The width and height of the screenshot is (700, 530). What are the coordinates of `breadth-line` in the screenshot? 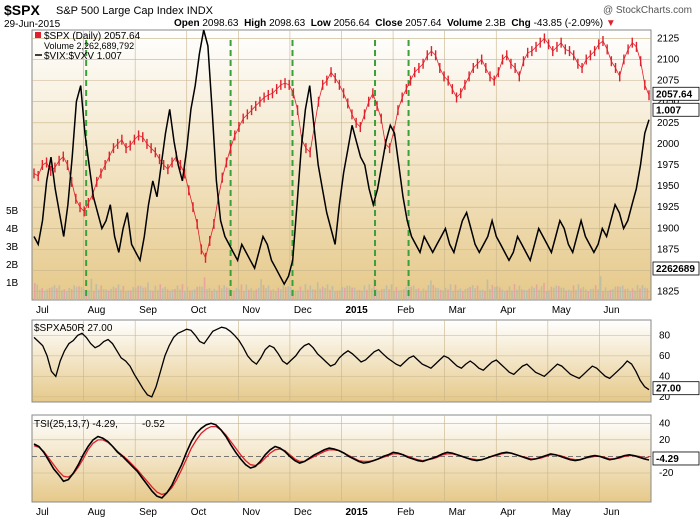 It's located at (341, 362).